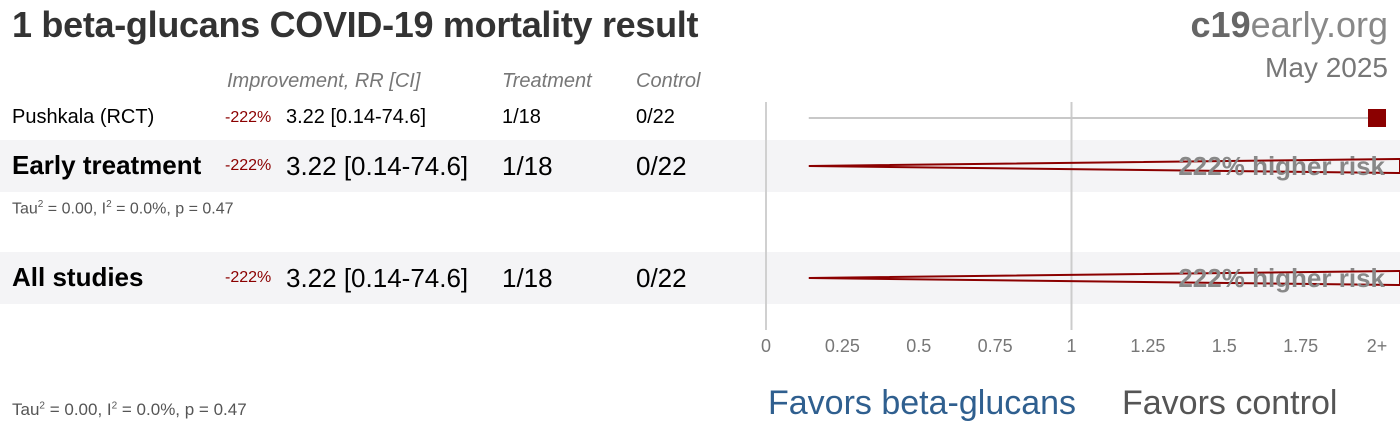  I want to click on study-improvement: -222%, so click(248, 117).